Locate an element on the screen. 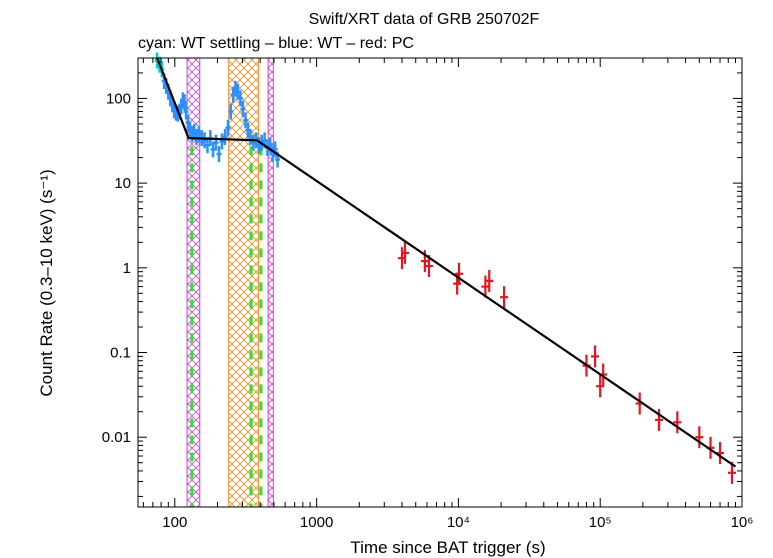 The width and height of the screenshot is (773, 558). y-tick-label: 0.1 is located at coordinates (120, 353).